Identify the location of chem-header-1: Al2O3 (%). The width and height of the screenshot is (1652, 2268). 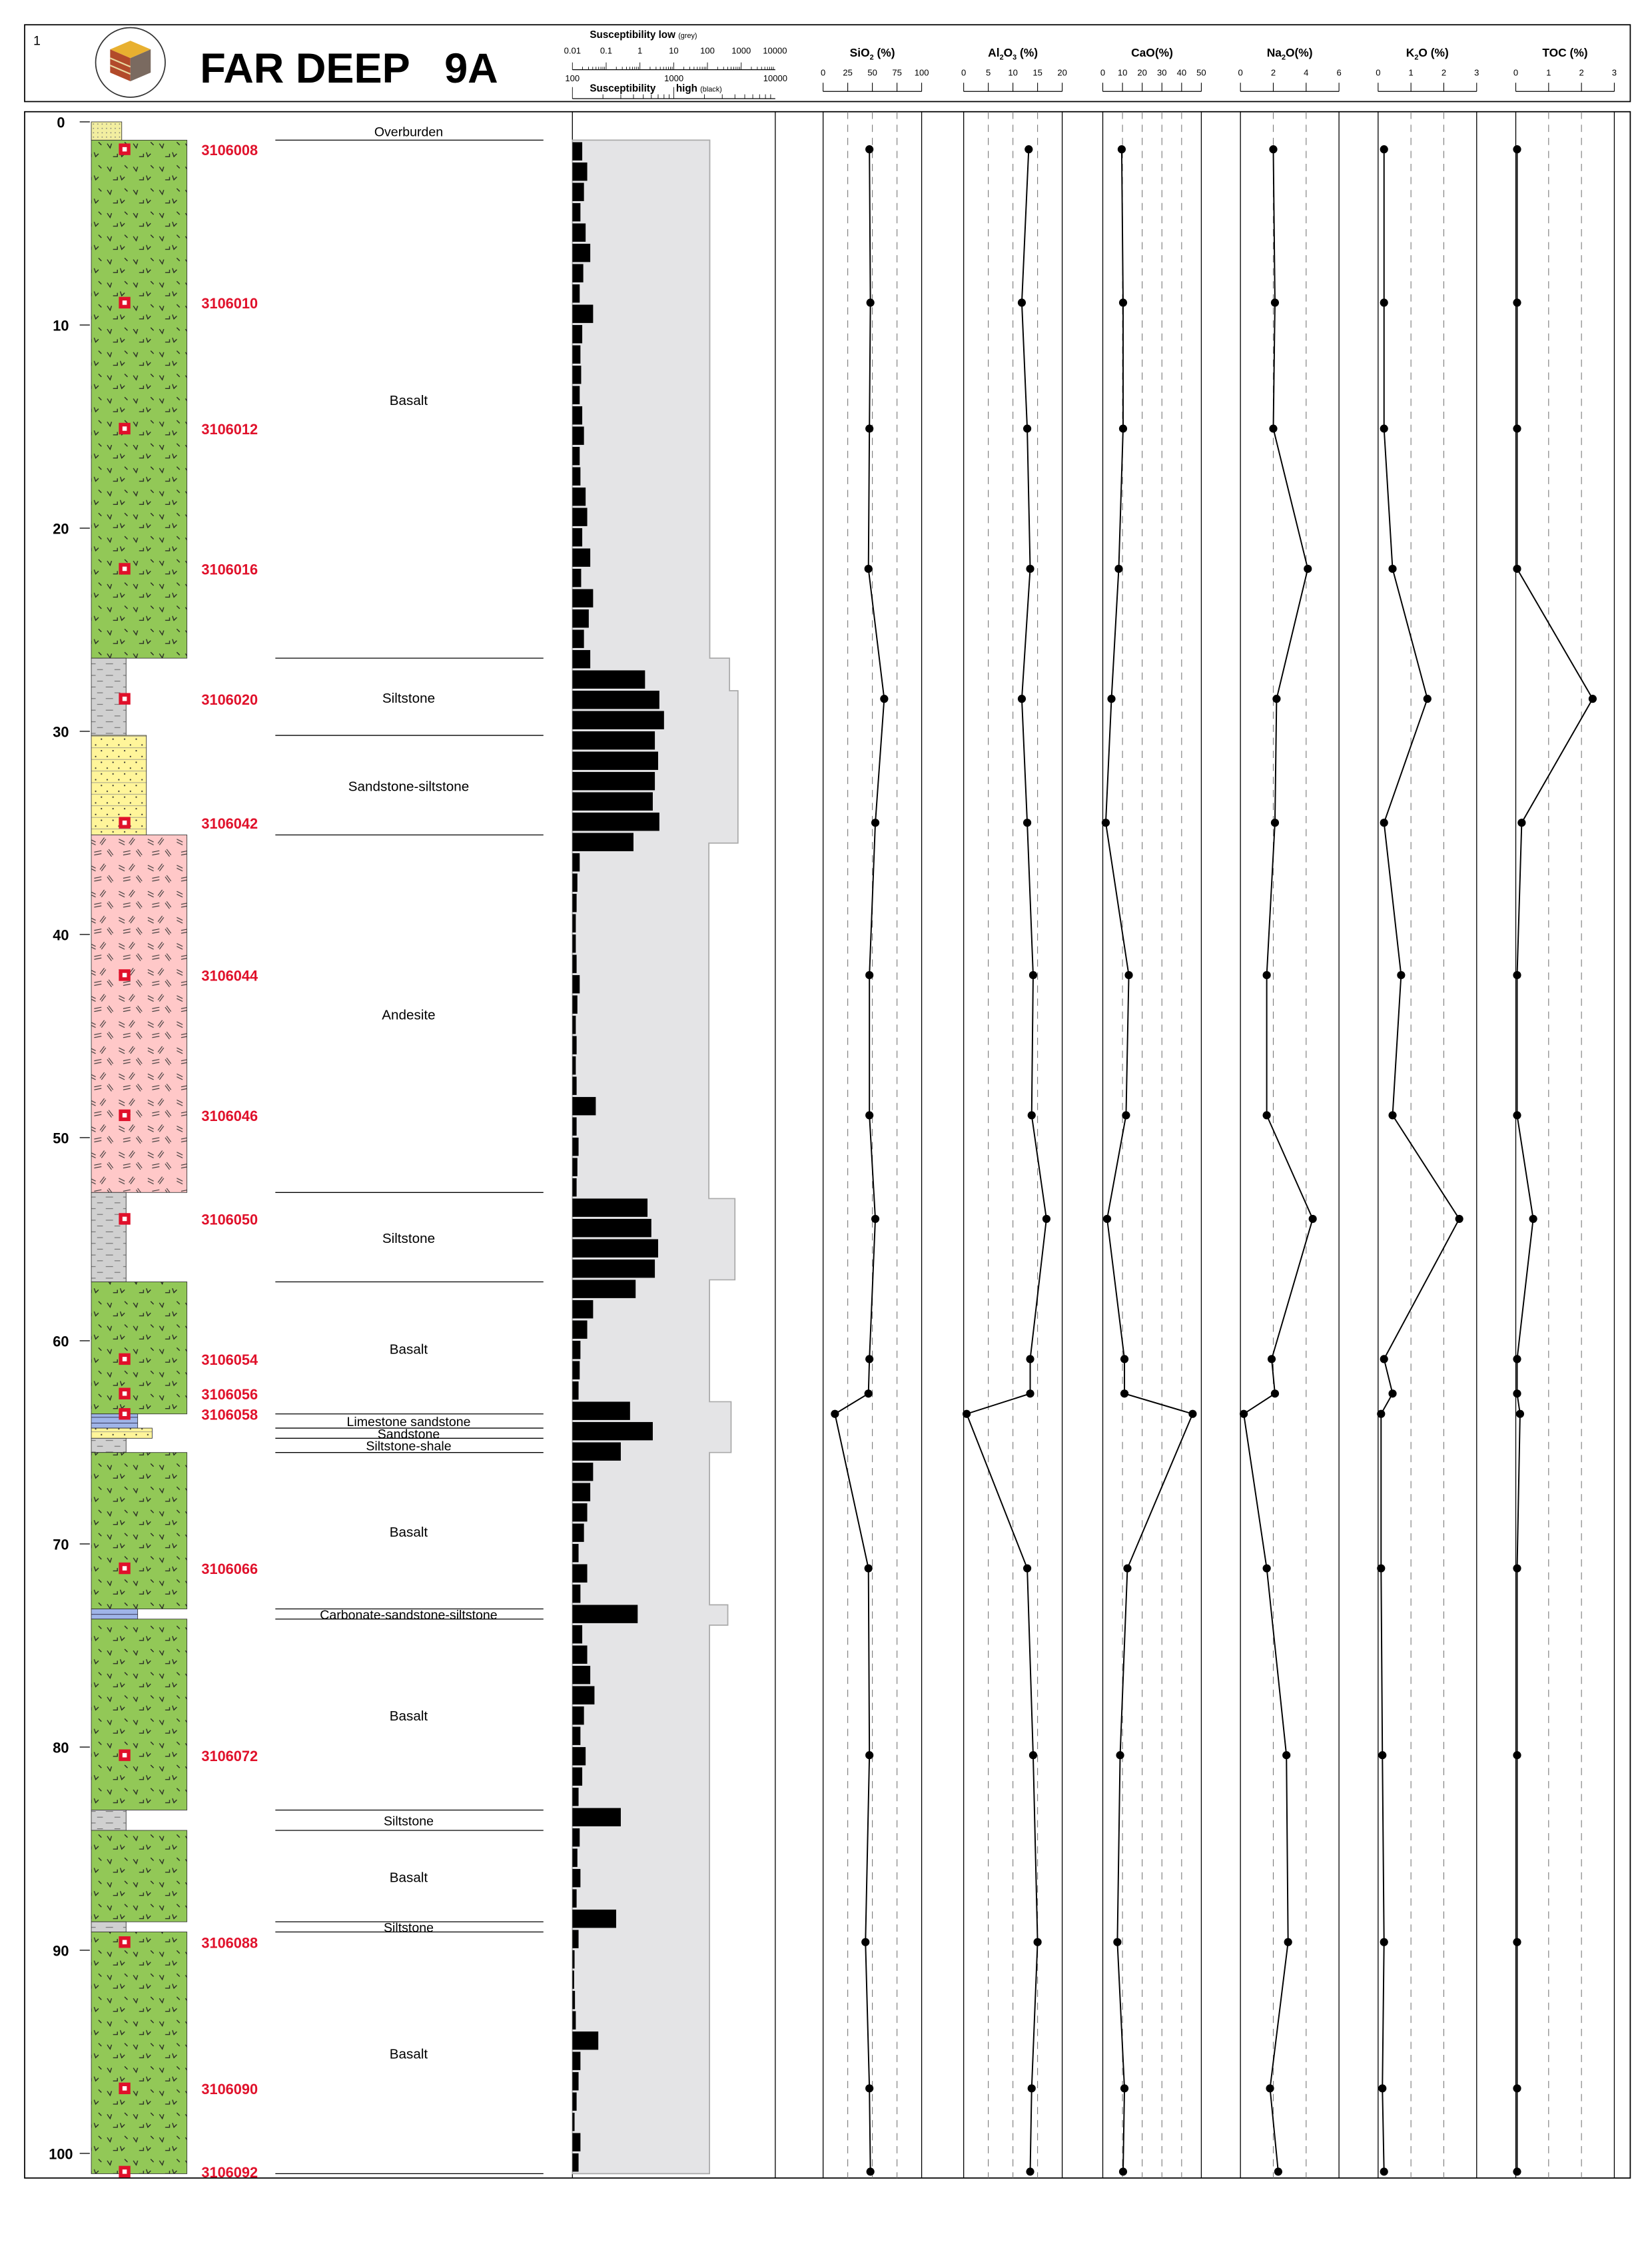
(1013, 54).